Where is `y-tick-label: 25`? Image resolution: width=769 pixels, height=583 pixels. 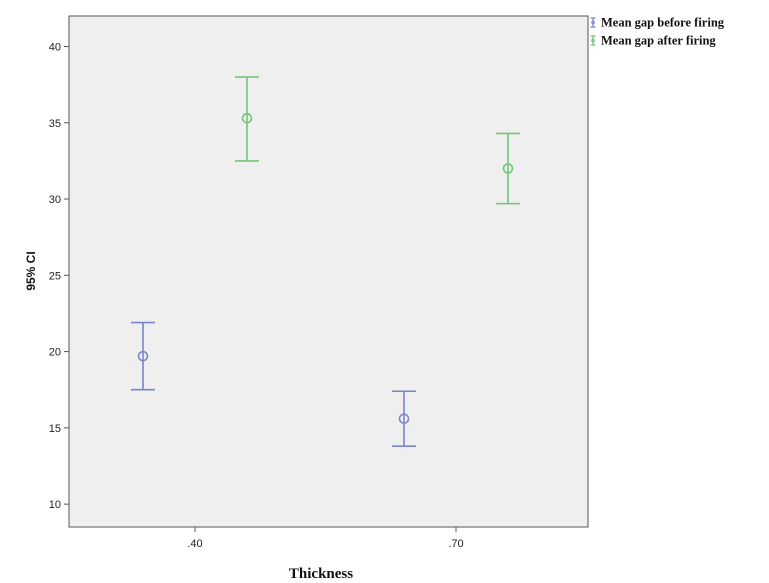
y-tick-label: 25 is located at coordinates (55, 276).